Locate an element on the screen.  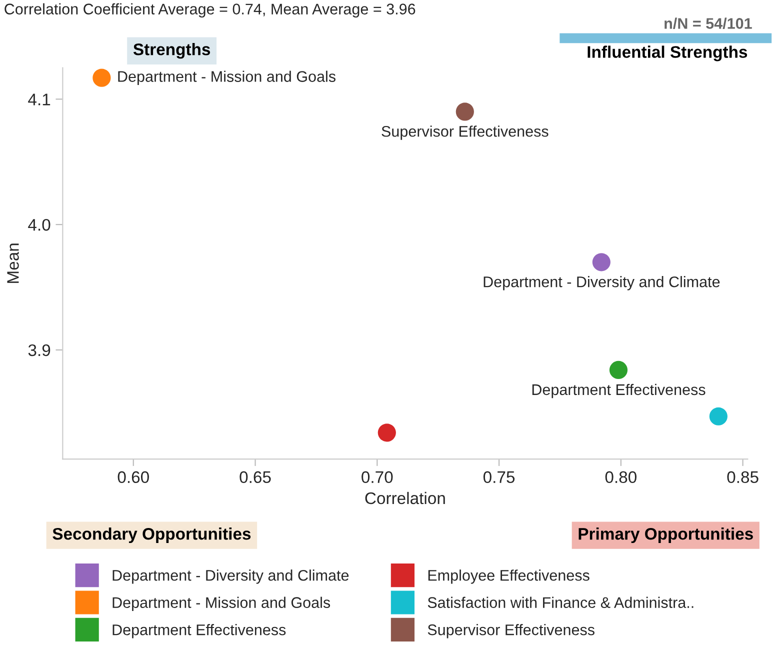
annotation: Department - Diversity and Climate is located at coordinates (602, 283).